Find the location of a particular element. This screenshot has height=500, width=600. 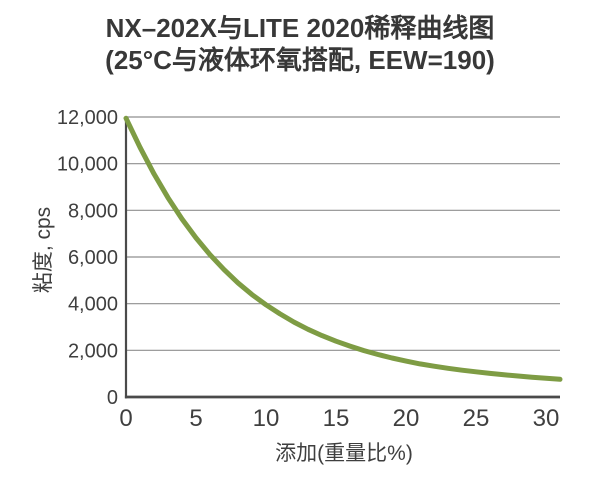

chart-title-line1: NX–202X与LITE 2020稀释曲线图 is located at coordinates (300, 28).